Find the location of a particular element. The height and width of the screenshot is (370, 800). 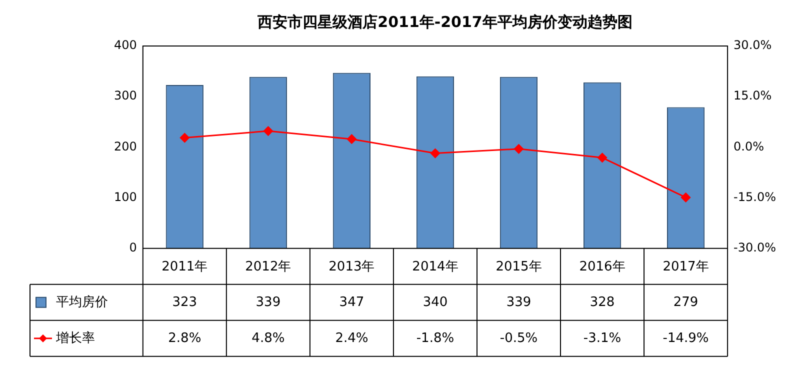

y2-tick-label: -15.0% is located at coordinates (755, 197).